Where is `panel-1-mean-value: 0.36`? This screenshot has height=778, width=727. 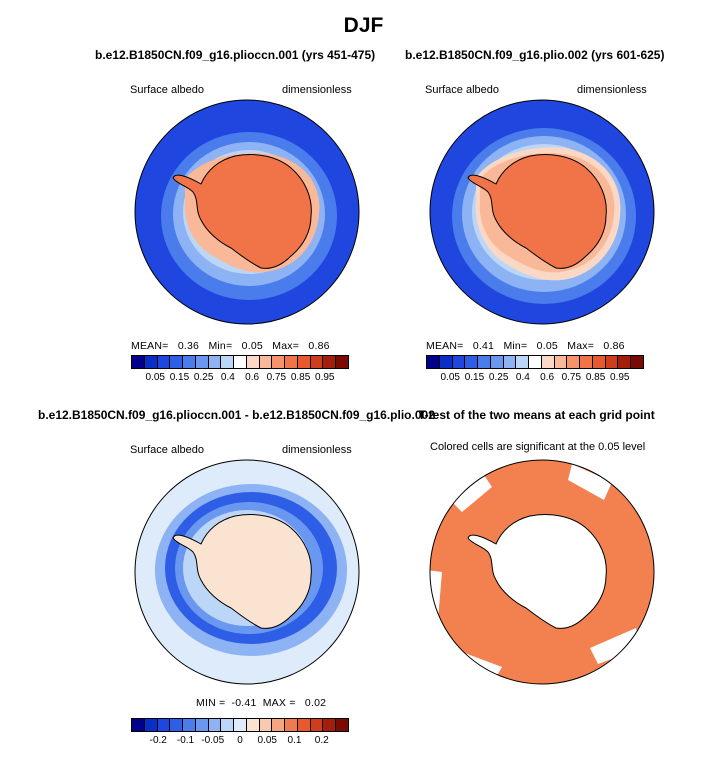
panel-1-mean-value: 0.36 is located at coordinates (188, 346).